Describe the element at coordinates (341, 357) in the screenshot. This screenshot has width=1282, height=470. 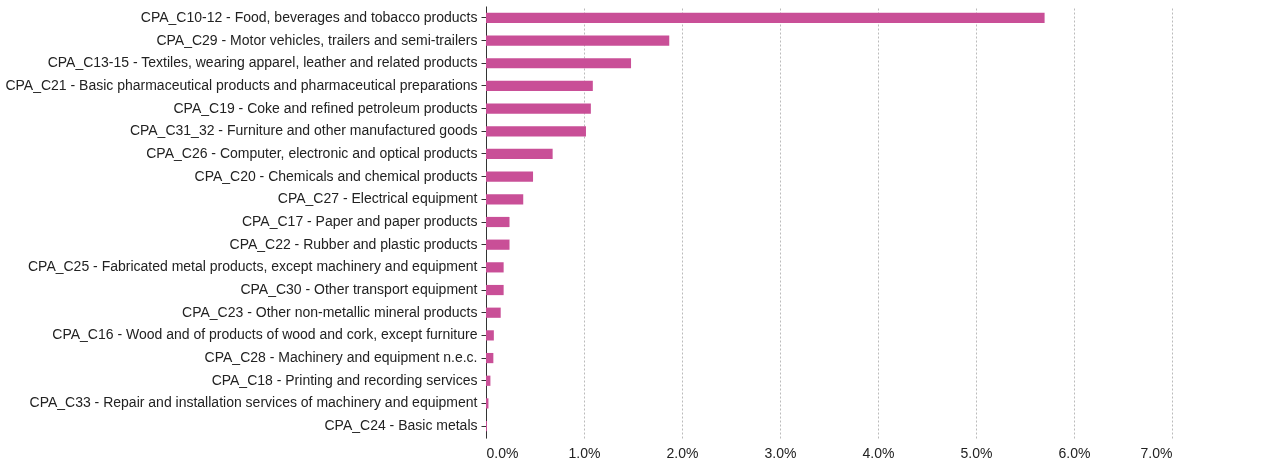
I see `y-tick-label: CPA_C28 - Machinery and equipment n.e.c.` at that location.